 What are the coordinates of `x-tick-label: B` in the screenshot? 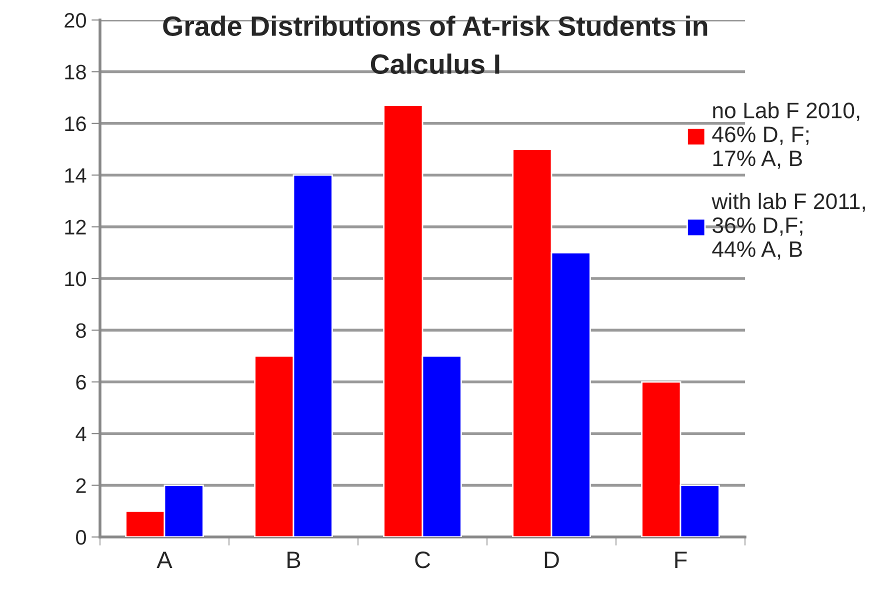 It's located at (294, 560).